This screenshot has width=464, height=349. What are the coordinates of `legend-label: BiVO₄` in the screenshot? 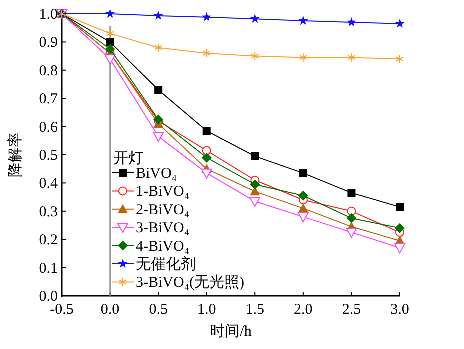 It's located at (157, 174).